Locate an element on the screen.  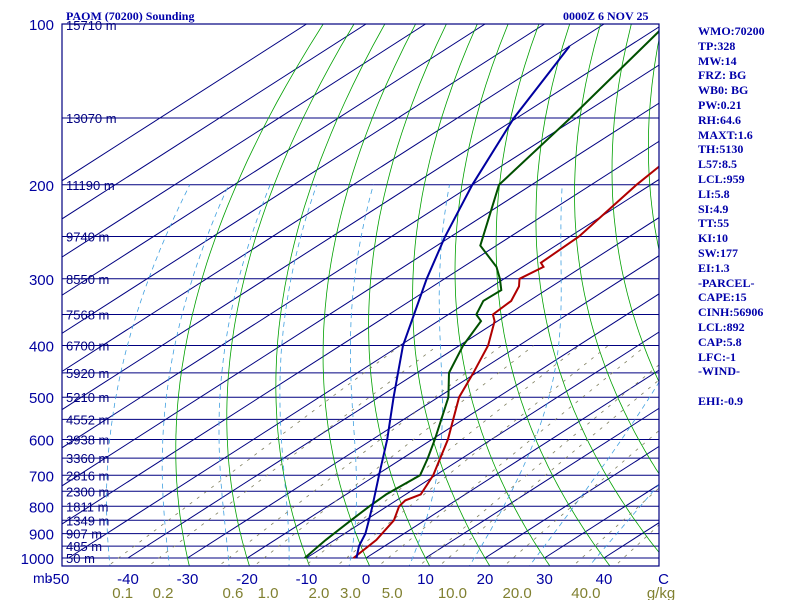
mixing-ratio-tick-label: 3.0 is located at coordinates (350, 592).